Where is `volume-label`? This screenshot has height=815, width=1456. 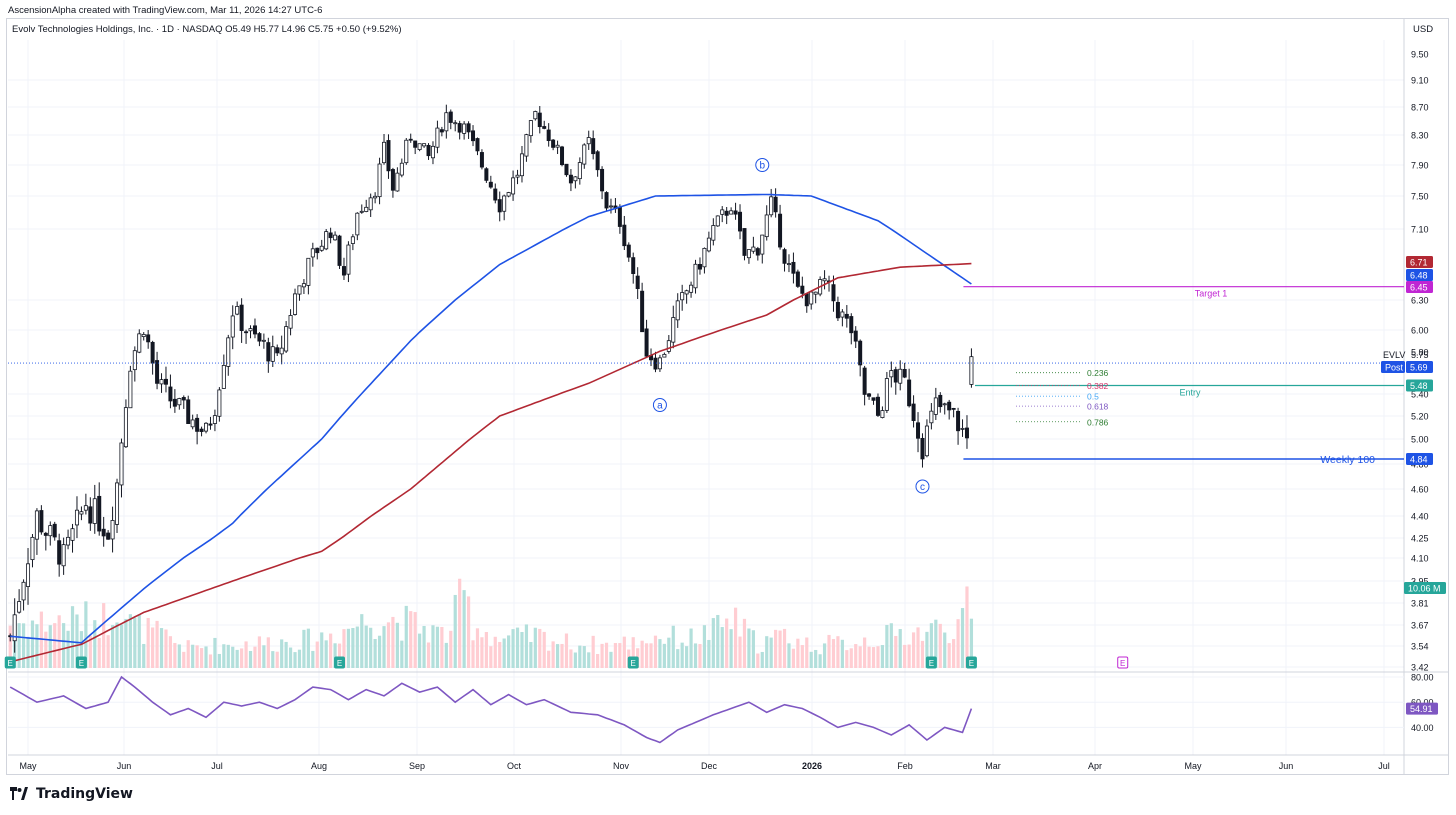 volume-label is located at coordinates (1425, 588).